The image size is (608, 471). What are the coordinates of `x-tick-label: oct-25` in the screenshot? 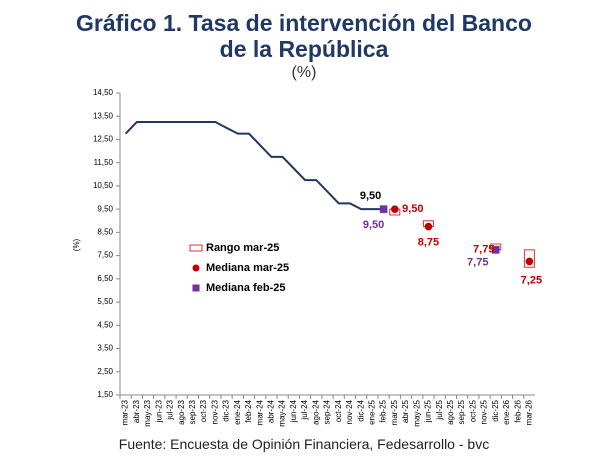 It's located at (472, 410).